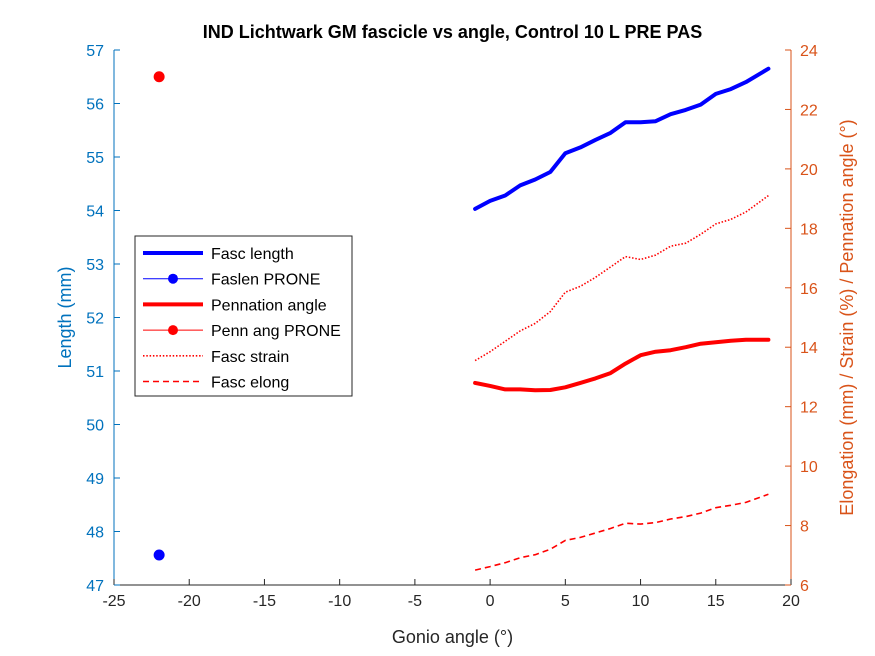 The width and height of the screenshot is (875, 656). Describe the element at coordinates (173, 278) in the screenshot. I see `legend-marker-faslen-prone` at that location.